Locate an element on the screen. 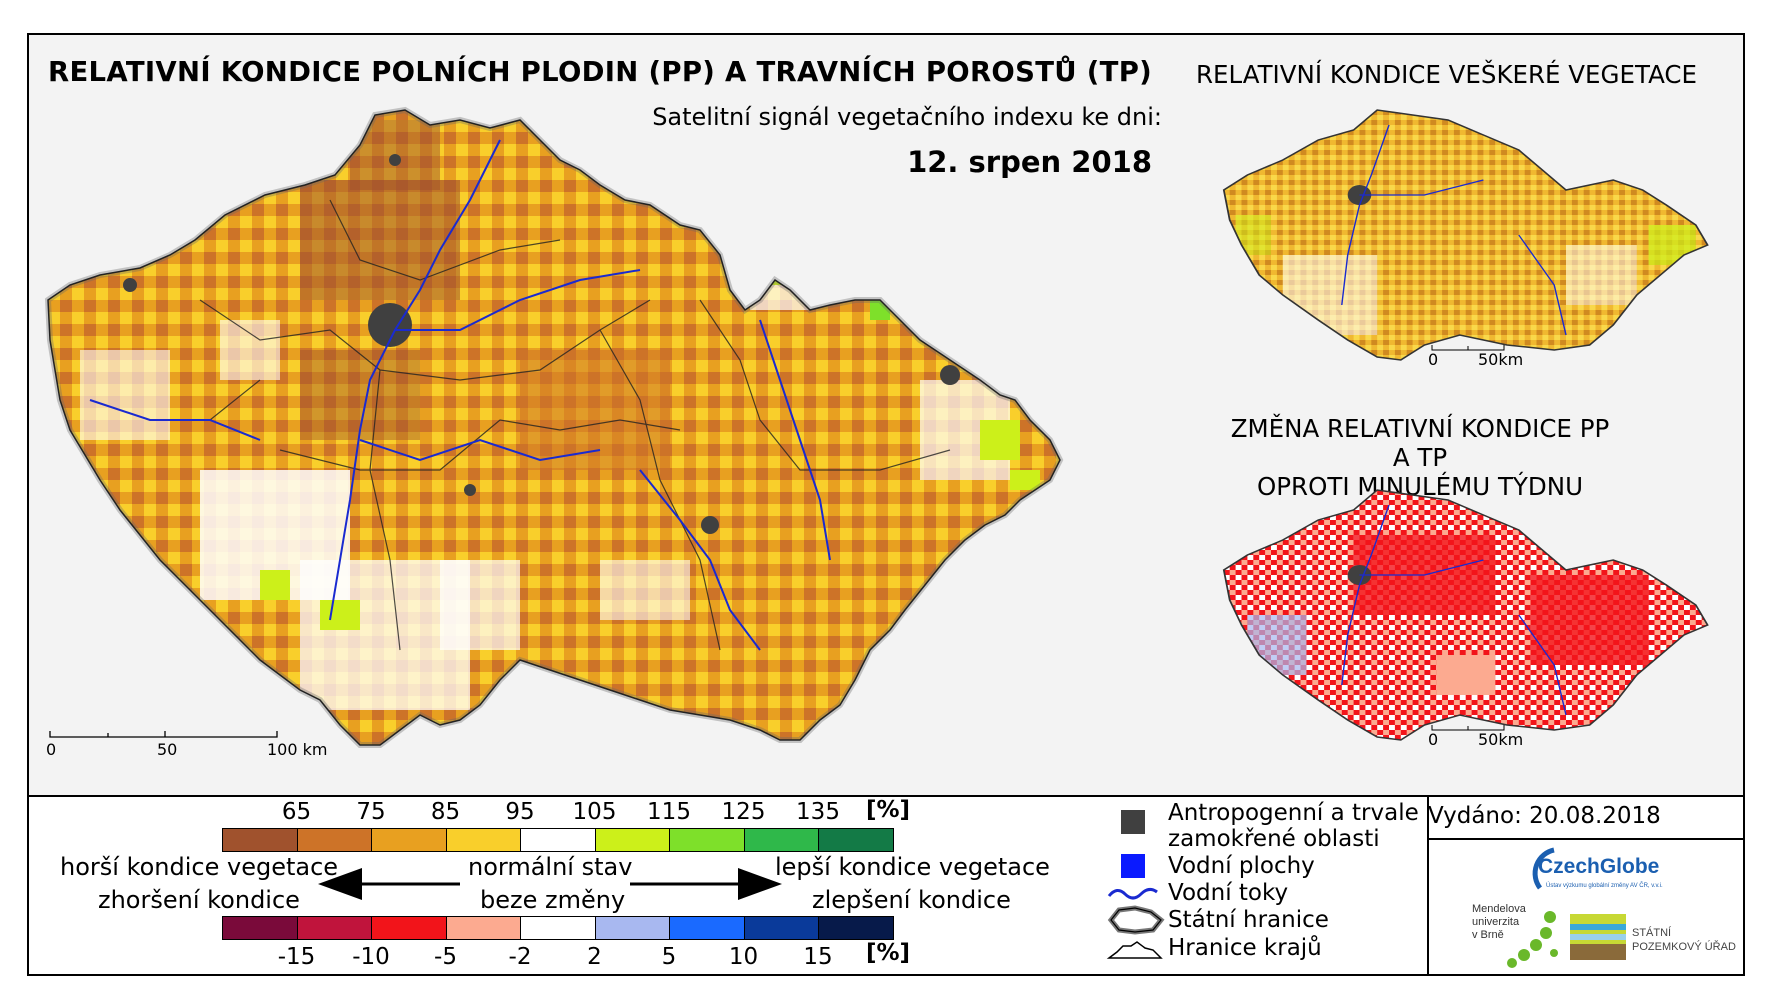 Image resolution: width=1772 pixels, height=1003 pixels. small-scale-0: 0 is located at coordinates (1433, 359).